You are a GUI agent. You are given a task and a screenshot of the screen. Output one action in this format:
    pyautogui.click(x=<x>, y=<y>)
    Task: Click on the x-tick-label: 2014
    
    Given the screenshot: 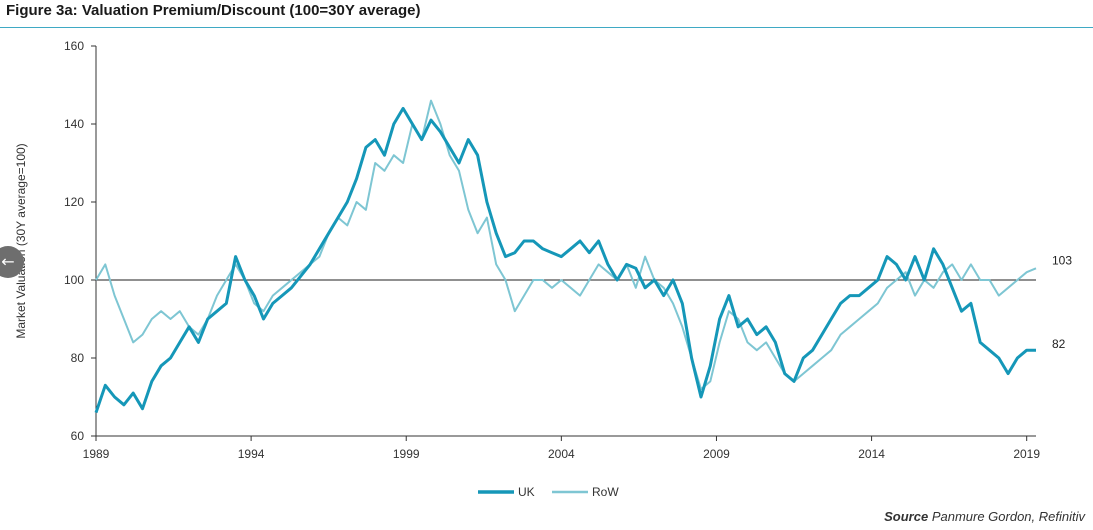 What is the action you would take?
    pyautogui.click(x=871, y=454)
    